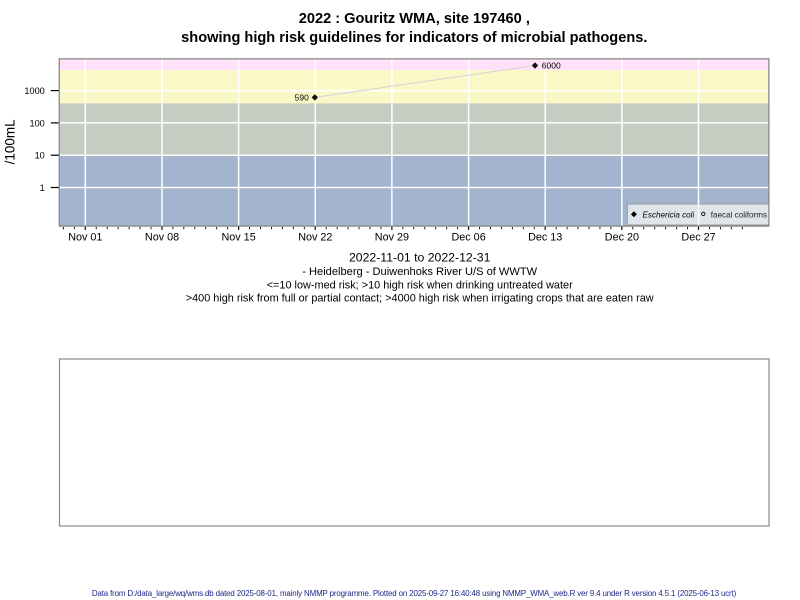  What do you see at coordinates (545, 237) in the screenshot?
I see `svg-text: Dec 13` at bounding box center [545, 237].